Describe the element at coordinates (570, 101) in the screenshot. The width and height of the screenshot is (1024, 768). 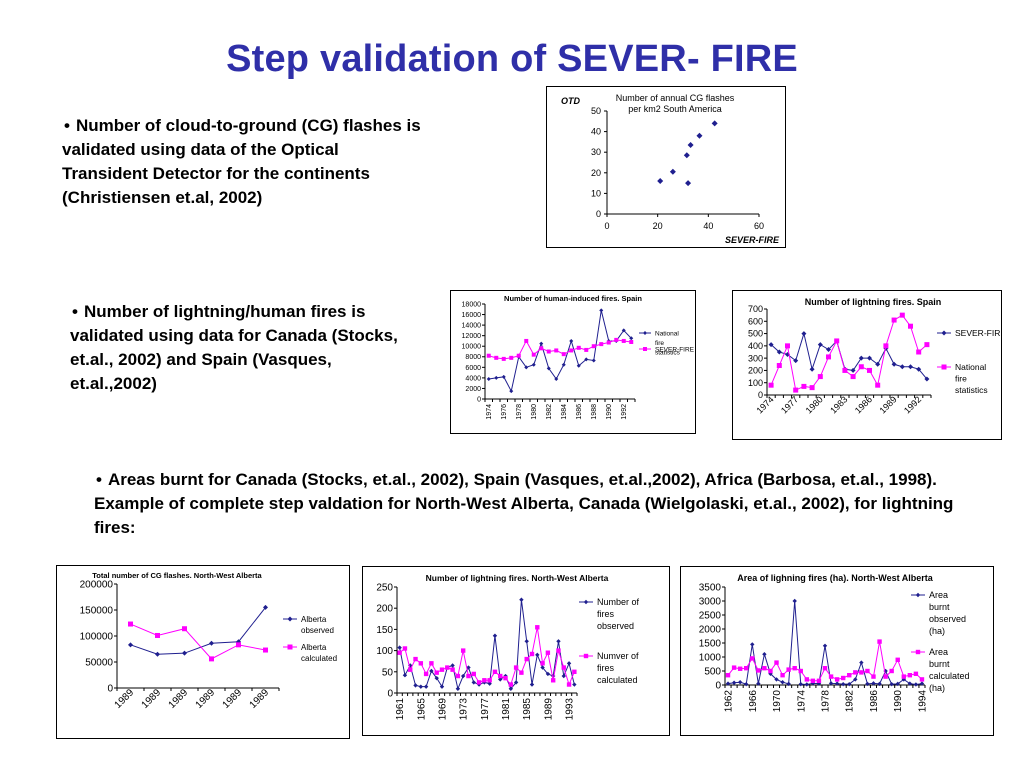
I see `y-axis-label: OTD` at that location.